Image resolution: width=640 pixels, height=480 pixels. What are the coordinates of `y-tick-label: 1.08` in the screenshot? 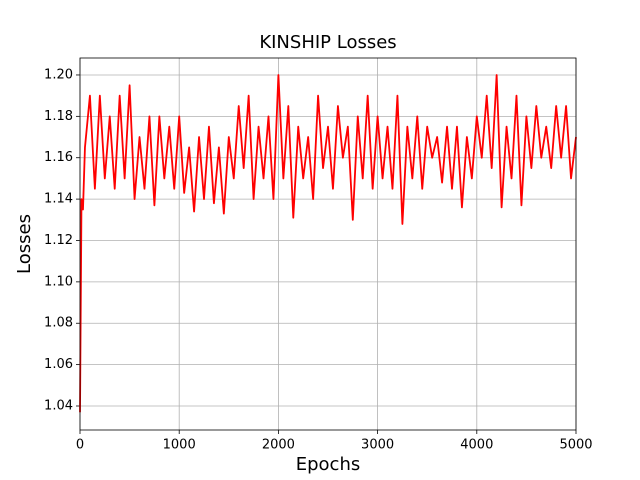 It's located at (58, 323).